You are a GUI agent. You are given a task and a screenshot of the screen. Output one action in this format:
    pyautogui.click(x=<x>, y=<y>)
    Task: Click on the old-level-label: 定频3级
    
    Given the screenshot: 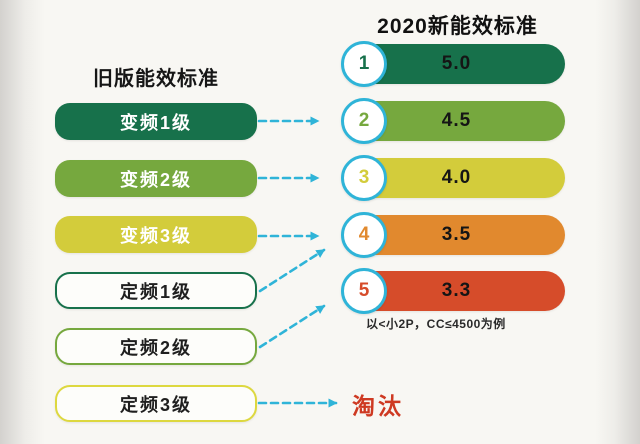 What is the action you would take?
    pyautogui.click(x=155, y=404)
    